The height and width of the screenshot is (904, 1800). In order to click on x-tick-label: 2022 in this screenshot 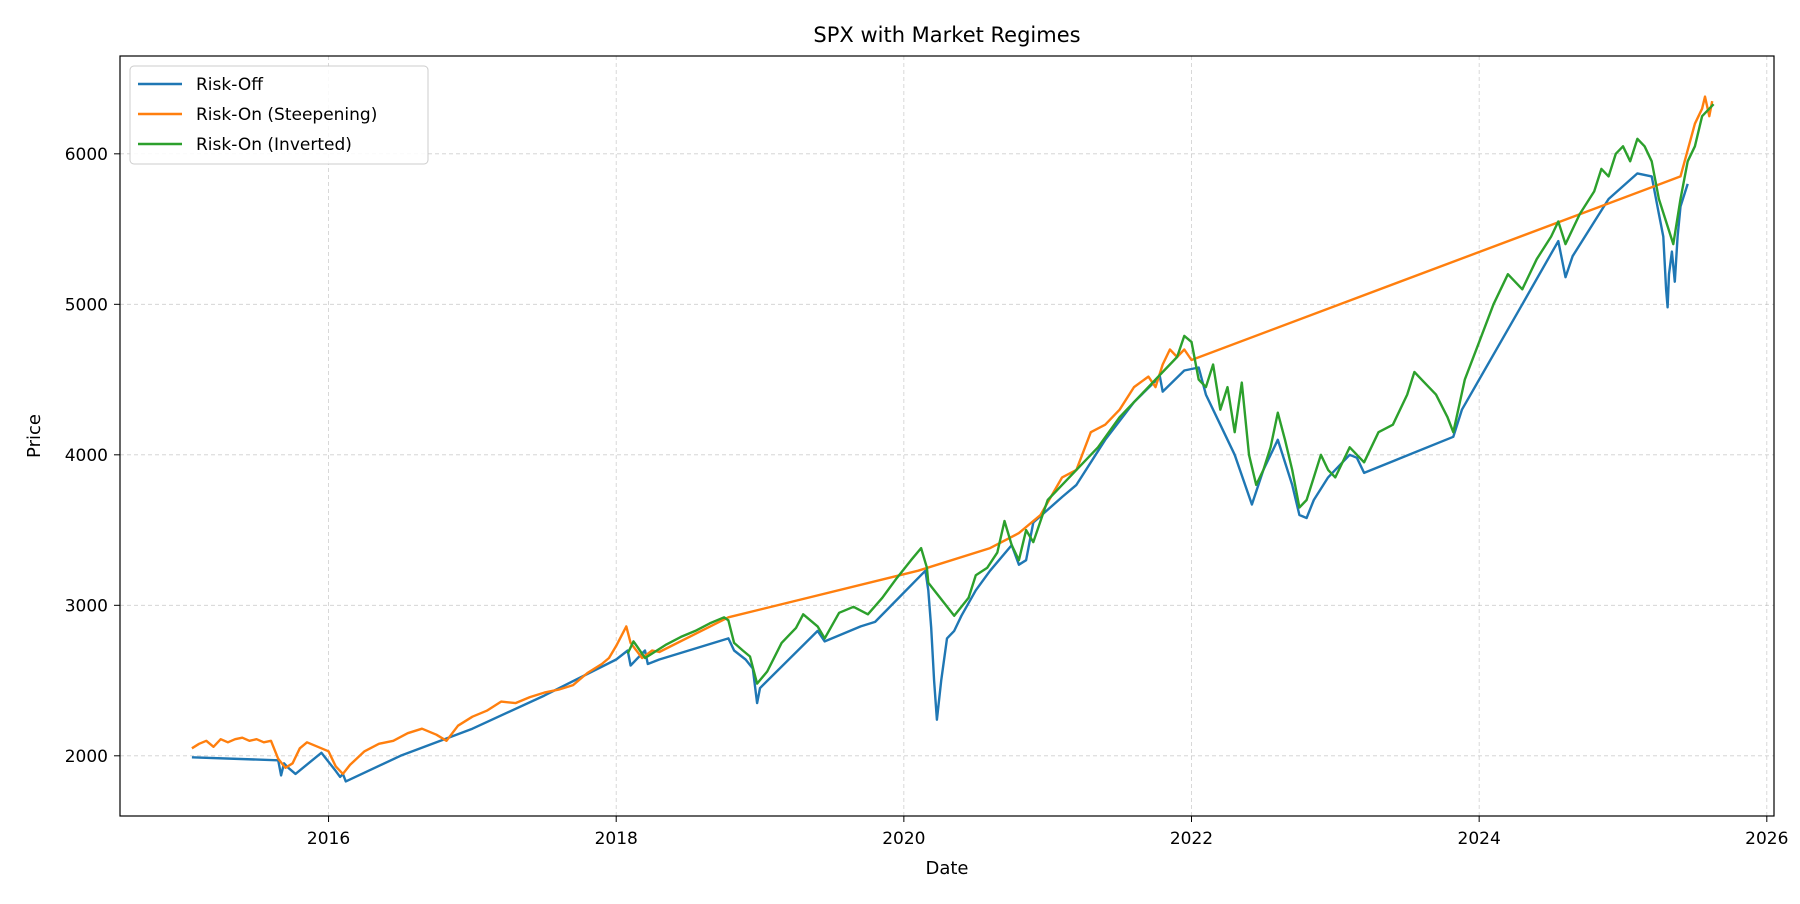, I will do `click(1191, 839)`.